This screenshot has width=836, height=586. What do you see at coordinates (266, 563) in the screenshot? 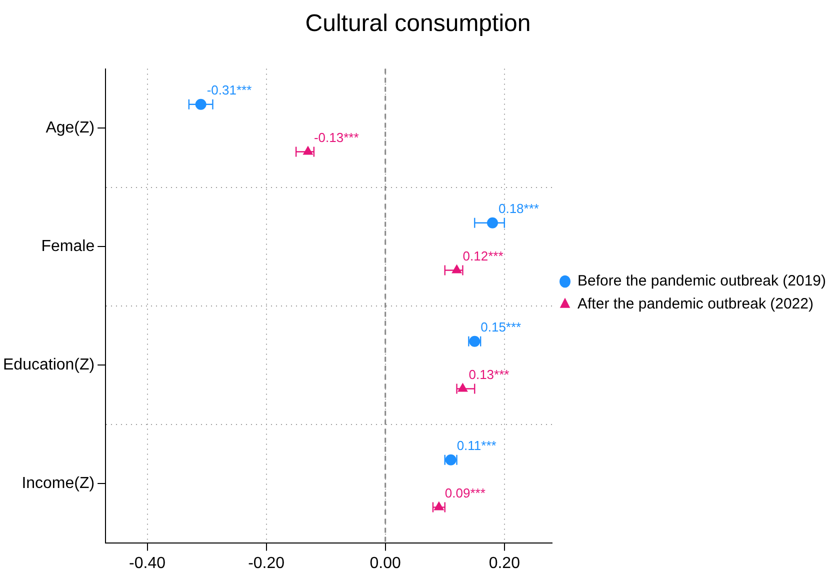
I see `x-tick-label: -0.20` at bounding box center [266, 563].